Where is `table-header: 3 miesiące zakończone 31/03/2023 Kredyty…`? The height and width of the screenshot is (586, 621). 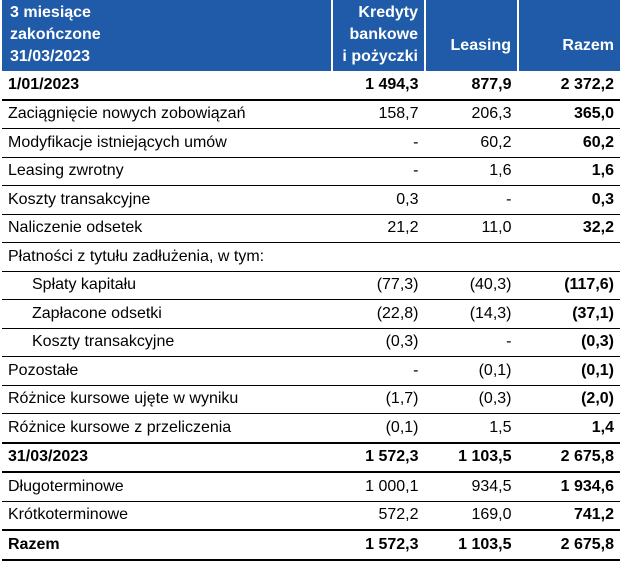 table-header: 3 miesiące zakończone 31/03/2023 Kredyty… is located at coordinates (311, 35).